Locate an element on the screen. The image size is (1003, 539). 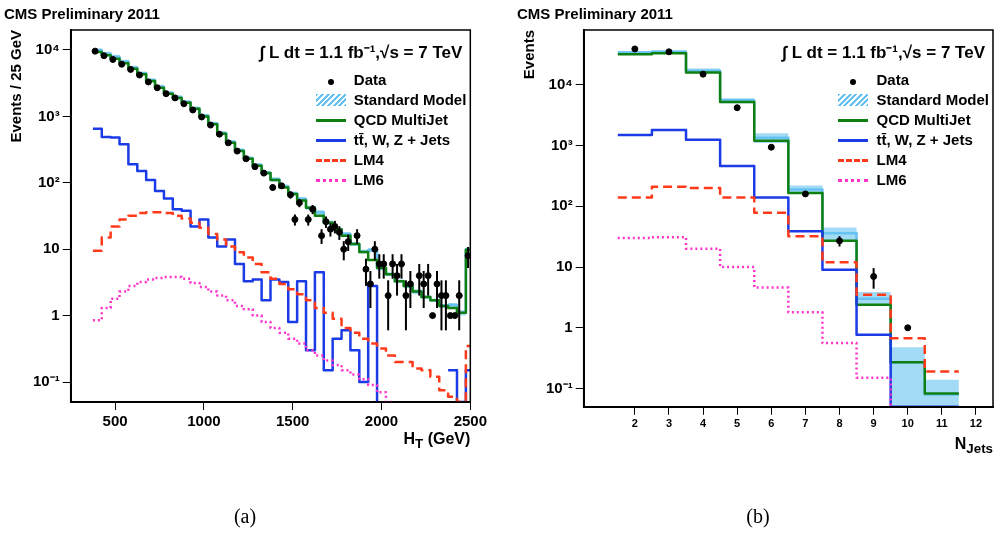
y-axis-title: Events is located at coordinates (529, 55).